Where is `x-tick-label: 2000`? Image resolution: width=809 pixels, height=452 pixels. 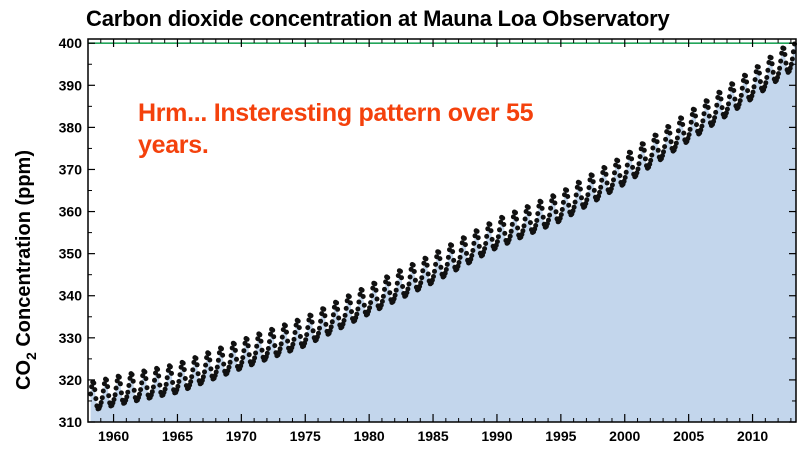 x-tick-label: 2000 is located at coordinates (624, 436).